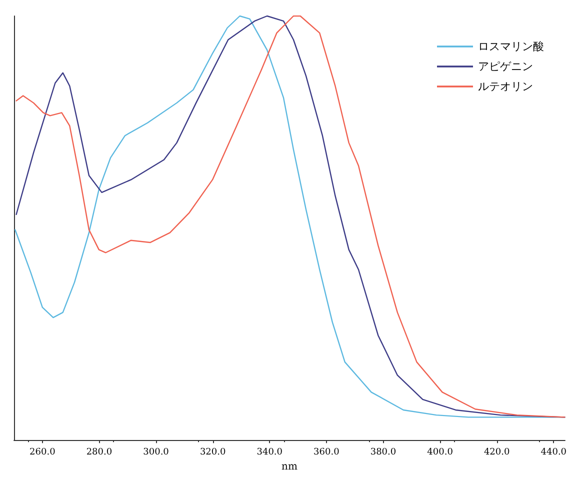 This screenshot has height=477, width=579. What do you see at coordinates (290, 467) in the screenshot?
I see `x-axis-title: nm` at bounding box center [290, 467].